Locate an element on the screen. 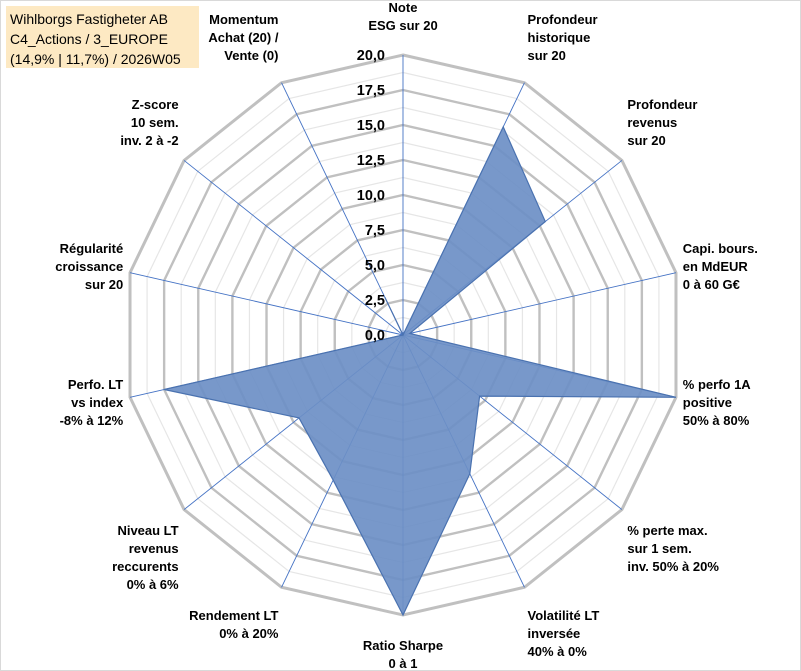 The height and width of the screenshot is (671, 801). axis-label: Rendement LT 0% à 20% is located at coordinates (234, 624).